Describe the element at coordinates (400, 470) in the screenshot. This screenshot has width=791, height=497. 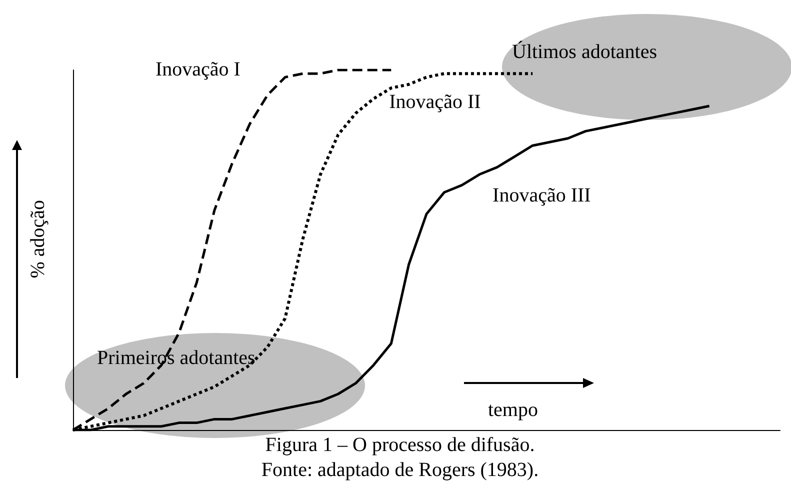
I see `source-note: Fonte: adaptado de Rogers (1983).` at that location.